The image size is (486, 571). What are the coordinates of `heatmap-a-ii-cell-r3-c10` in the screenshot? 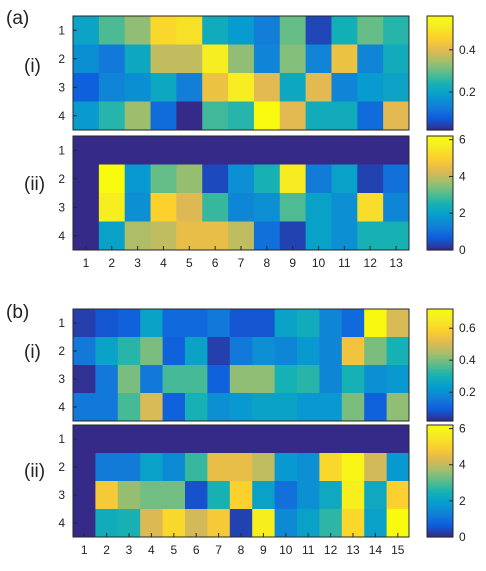 It's located at (318, 207).